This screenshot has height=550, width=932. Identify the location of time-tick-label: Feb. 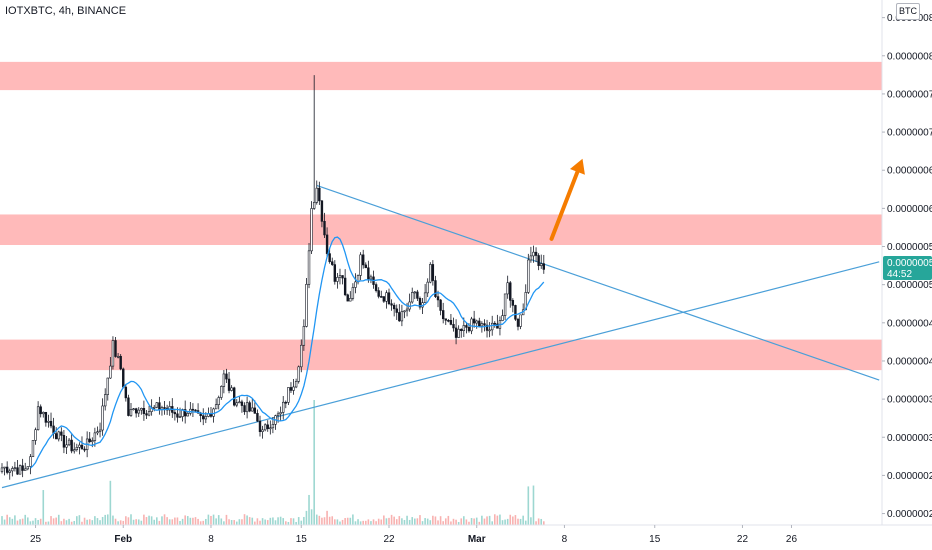
(123, 539).